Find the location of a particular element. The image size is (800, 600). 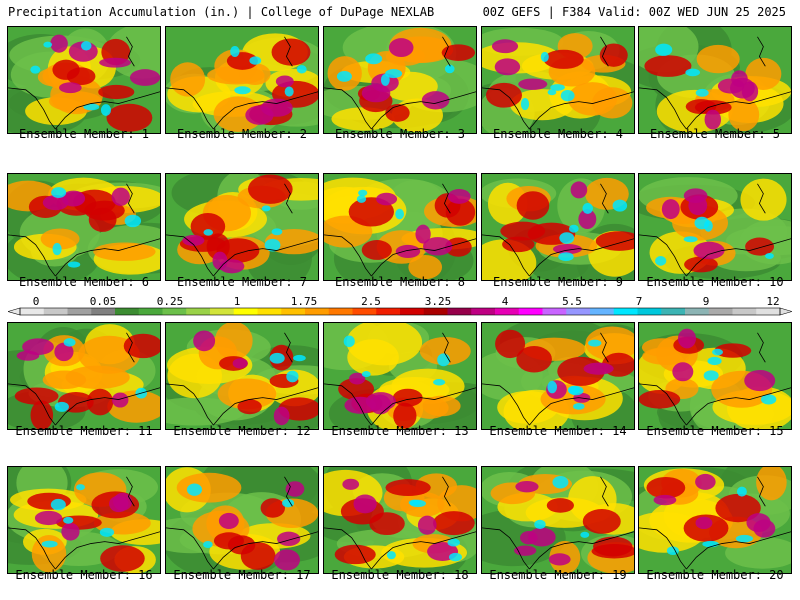

ensemble-member-caption: Ensemble Member: 18 is located at coordinates (400, 575).